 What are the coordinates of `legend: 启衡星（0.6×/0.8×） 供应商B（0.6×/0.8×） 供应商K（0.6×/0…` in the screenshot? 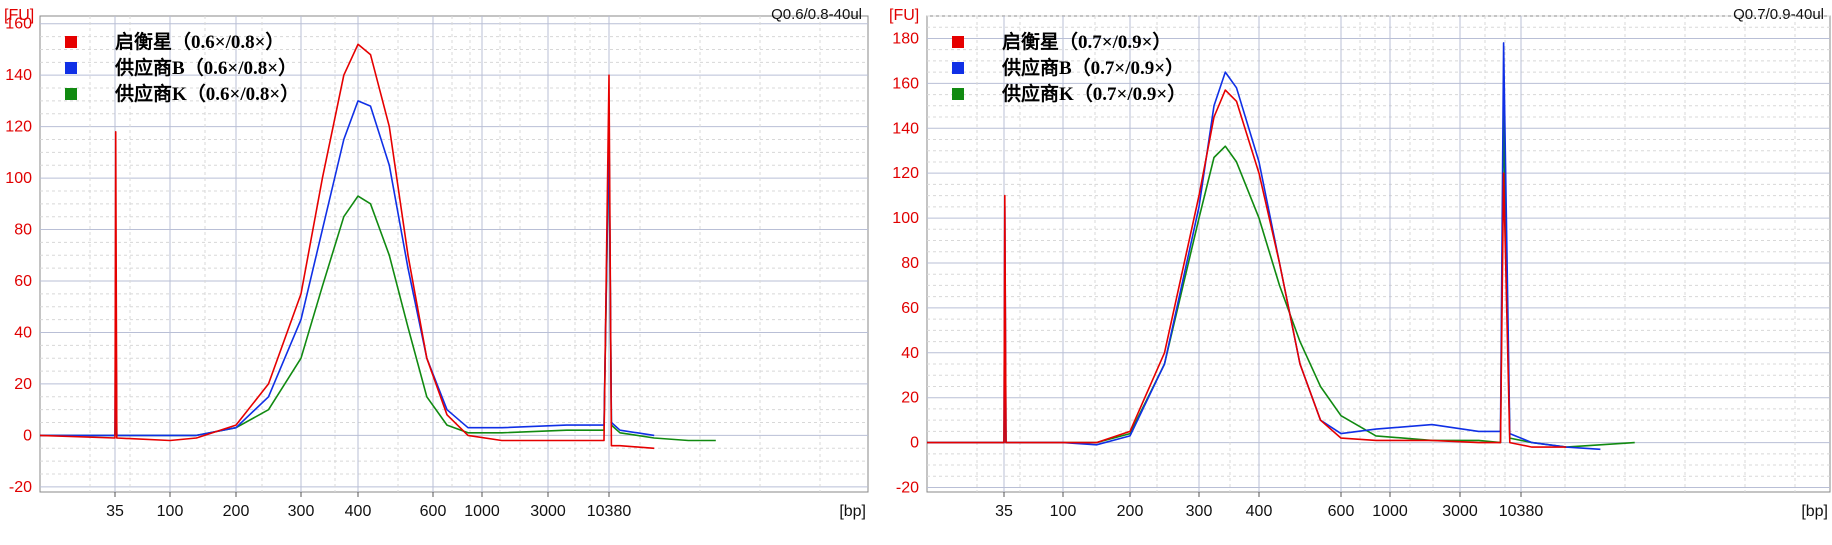 It's located at (182, 67).